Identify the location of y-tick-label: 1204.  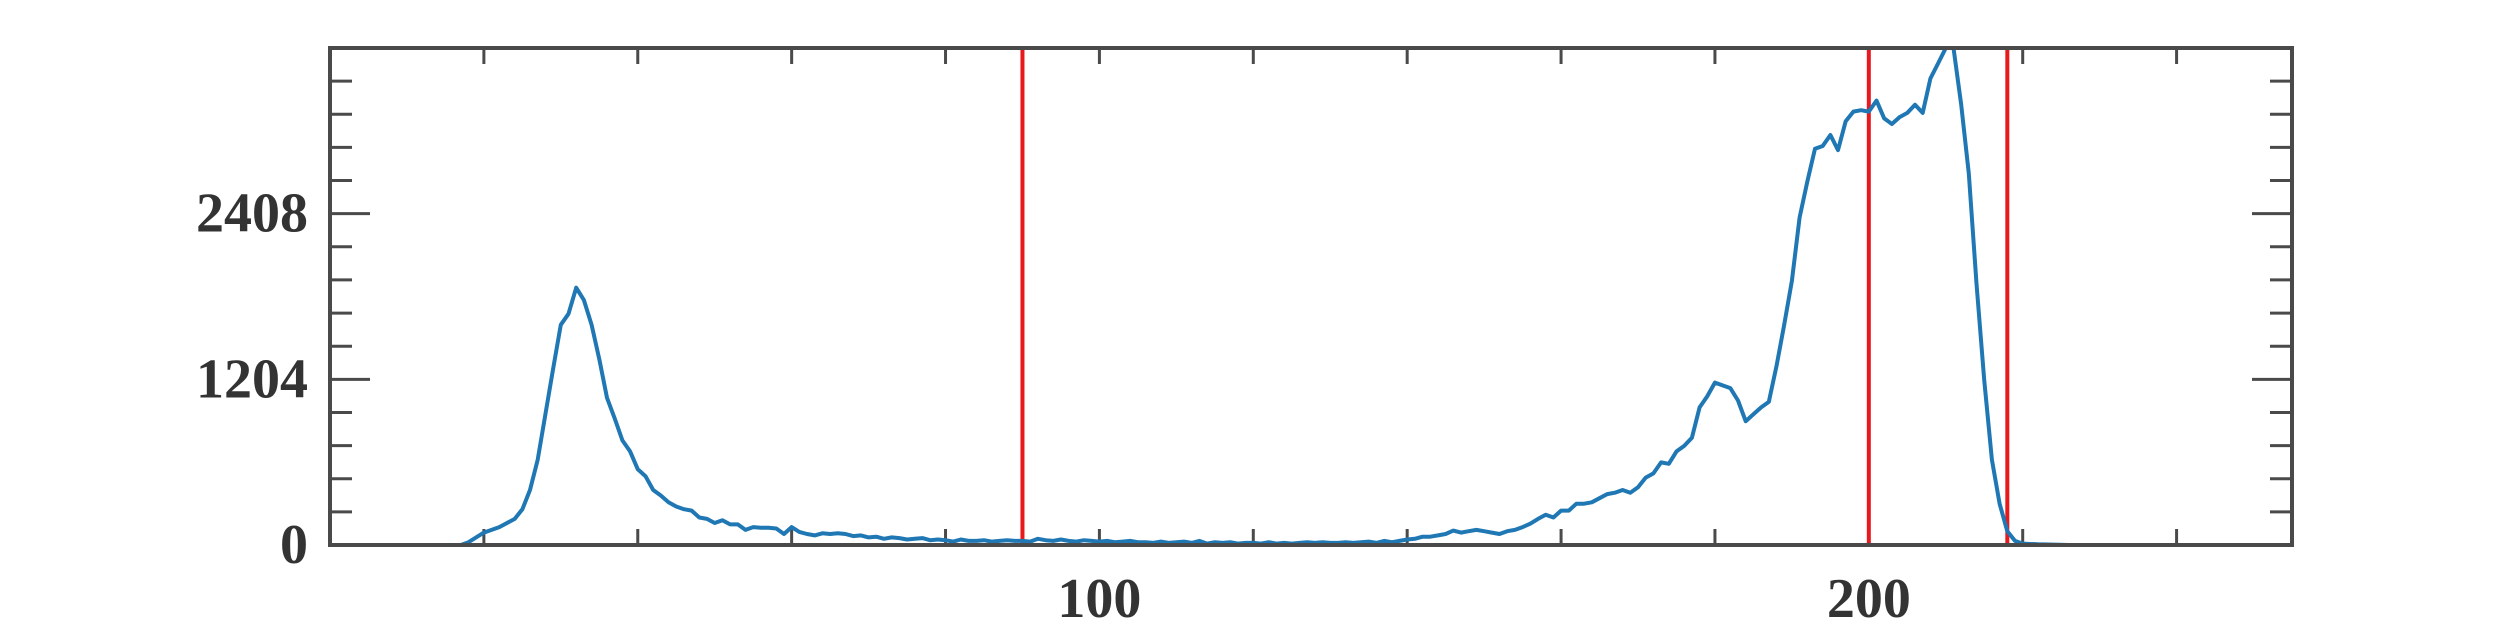
(252, 379).